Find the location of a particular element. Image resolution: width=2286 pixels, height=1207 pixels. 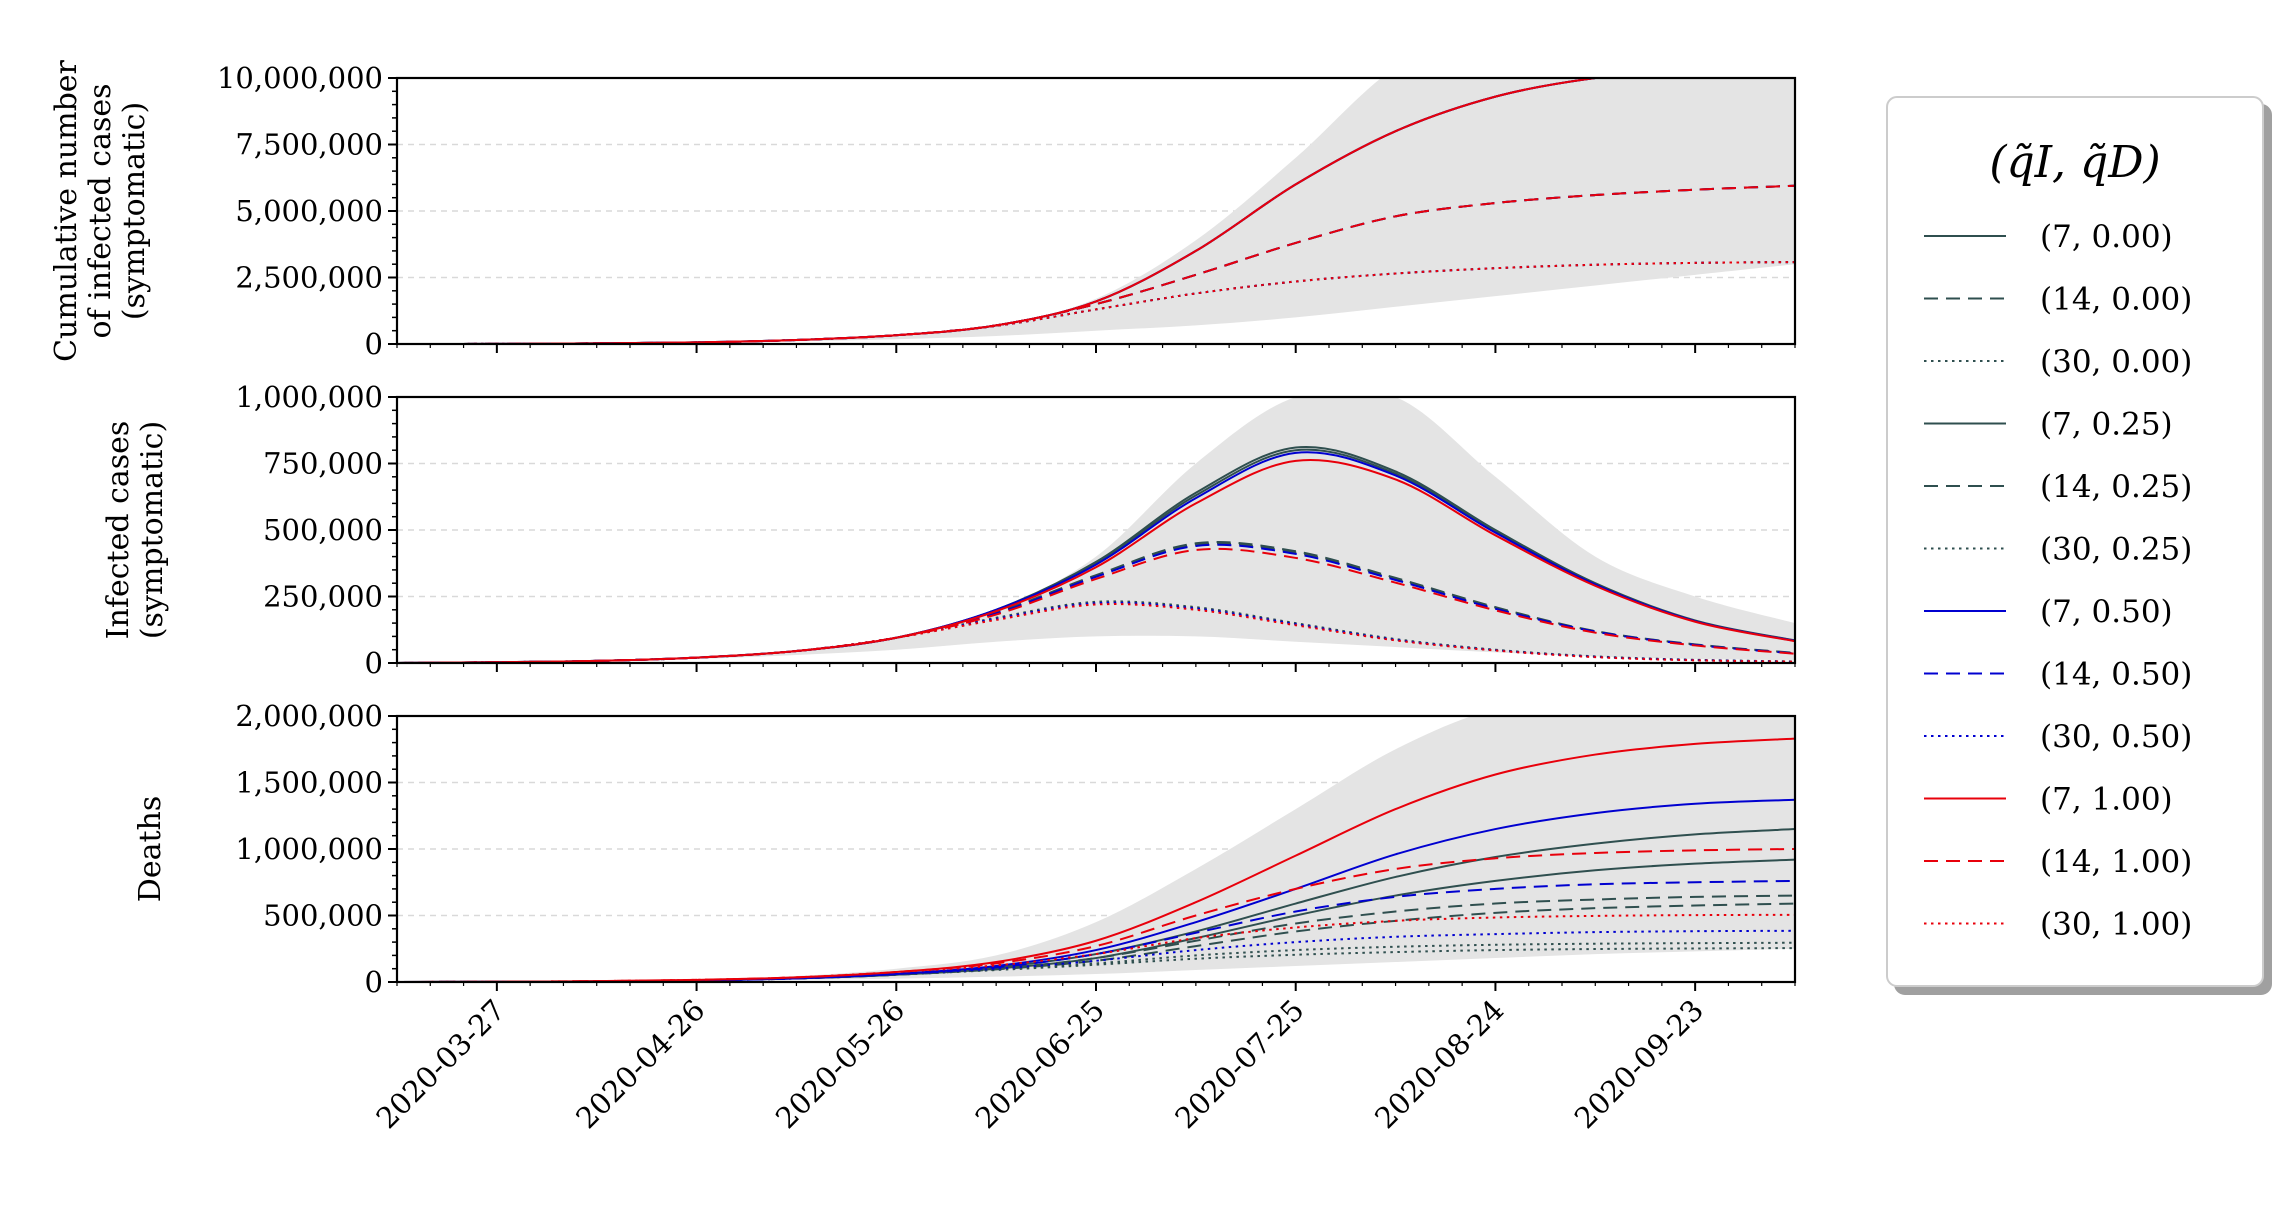

y-tick-label: 2,000,000 is located at coordinates (309, 716).